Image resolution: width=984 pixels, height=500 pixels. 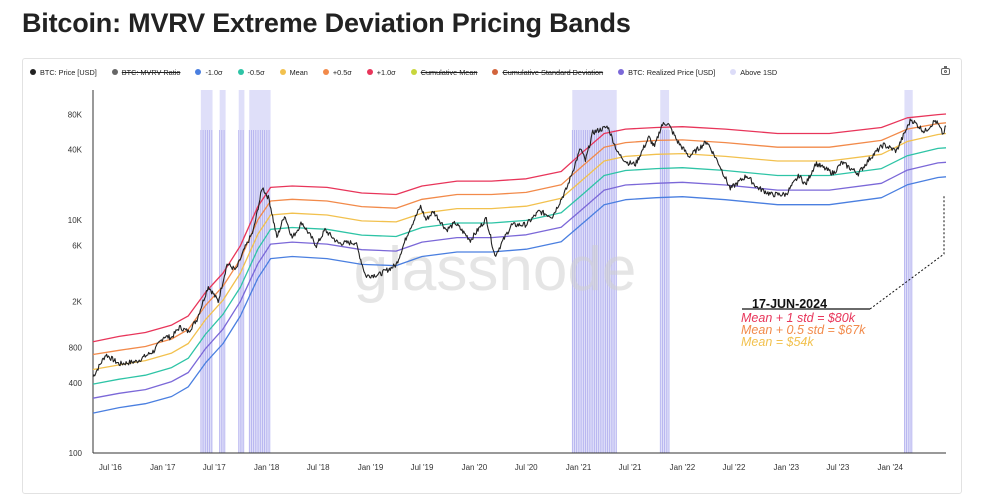 What do you see at coordinates (790, 304) in the screenshot?
I see `annotation-date: 17-JUN-2024` at bounding box center [790, 304].